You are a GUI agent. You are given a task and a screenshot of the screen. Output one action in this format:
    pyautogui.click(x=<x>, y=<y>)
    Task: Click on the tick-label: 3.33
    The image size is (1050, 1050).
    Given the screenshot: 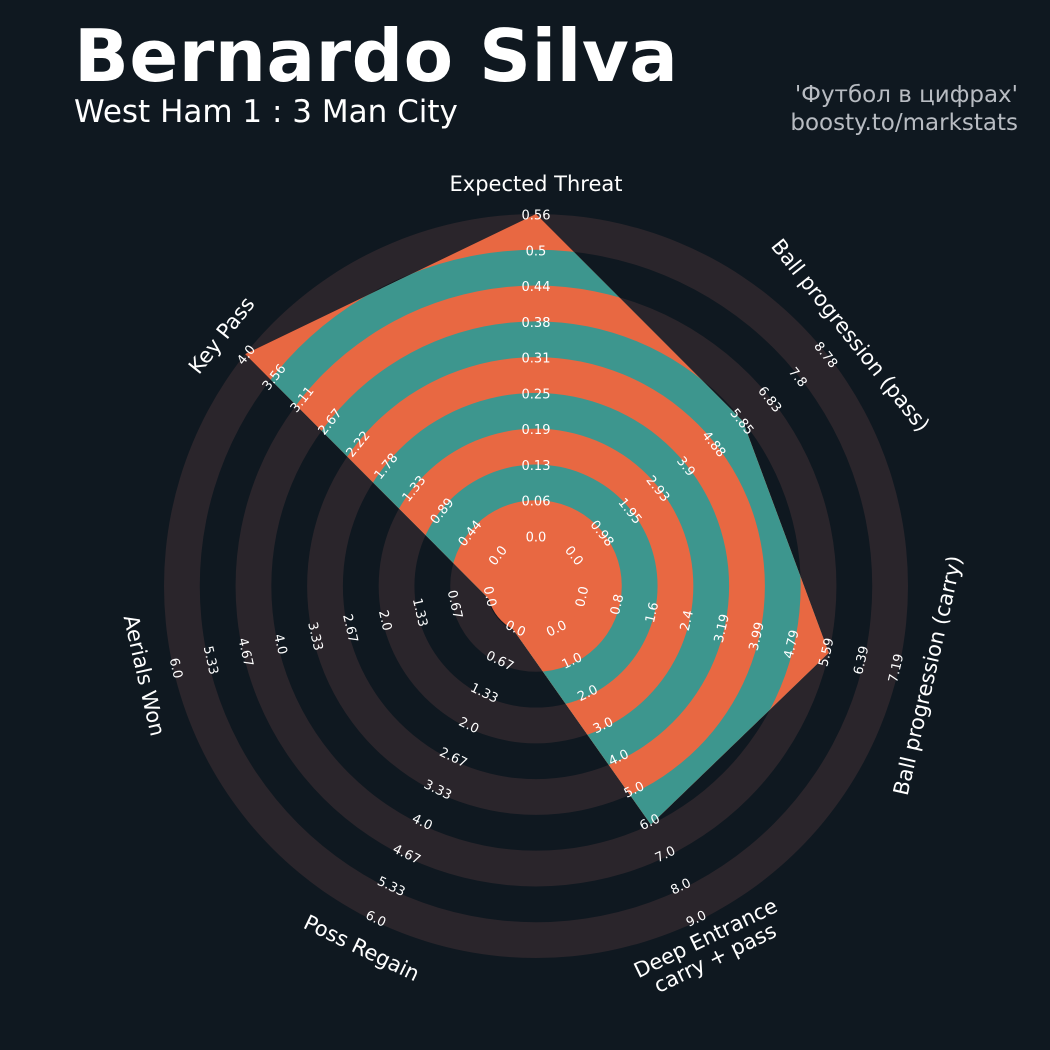 What is the action you would take?
    pyautogui.click(x=314, y=637)
    